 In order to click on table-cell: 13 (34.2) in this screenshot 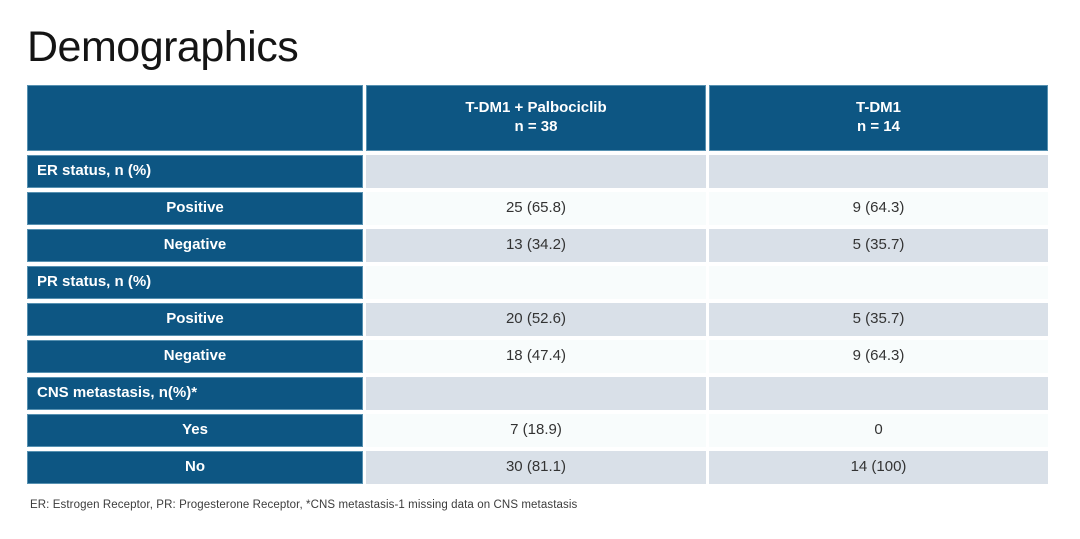, I will do `click(536, 245)`.